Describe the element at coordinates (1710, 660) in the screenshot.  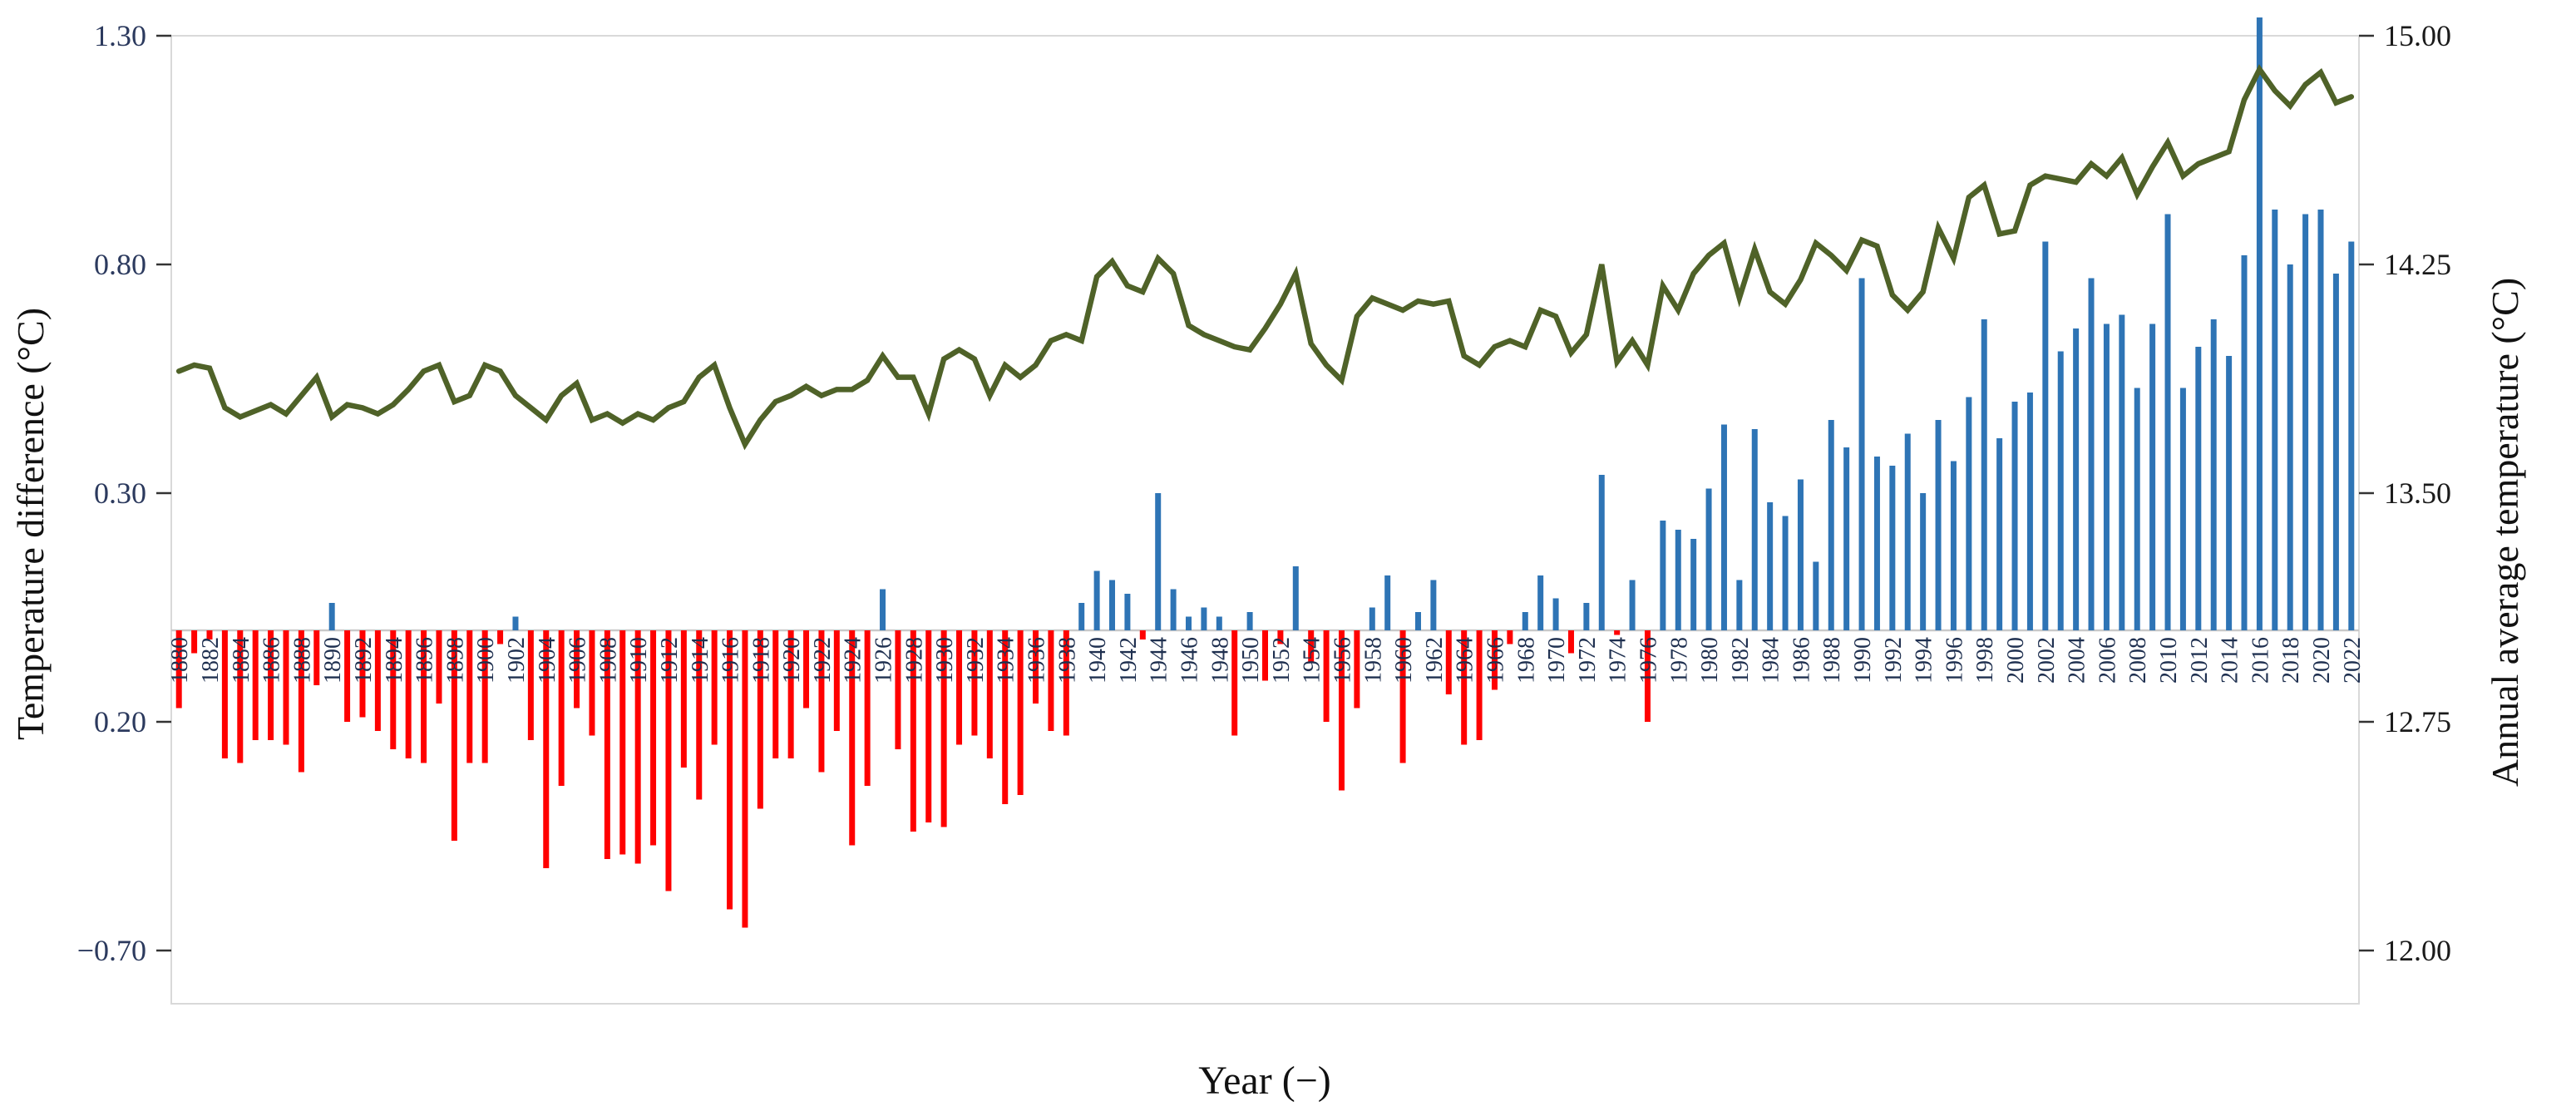
I see `year-label: 1980` at that location.